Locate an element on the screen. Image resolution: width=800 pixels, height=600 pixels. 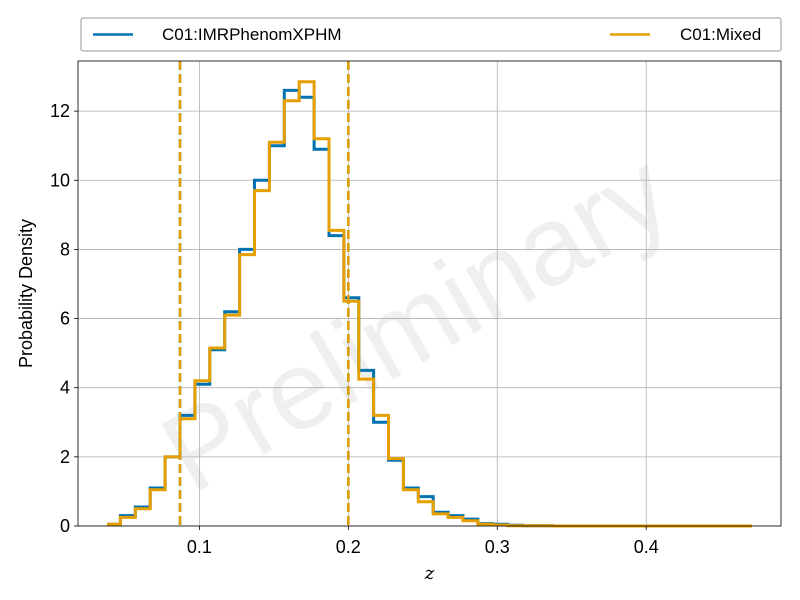
x-axis-label: z is located at coordinates (429, 573).